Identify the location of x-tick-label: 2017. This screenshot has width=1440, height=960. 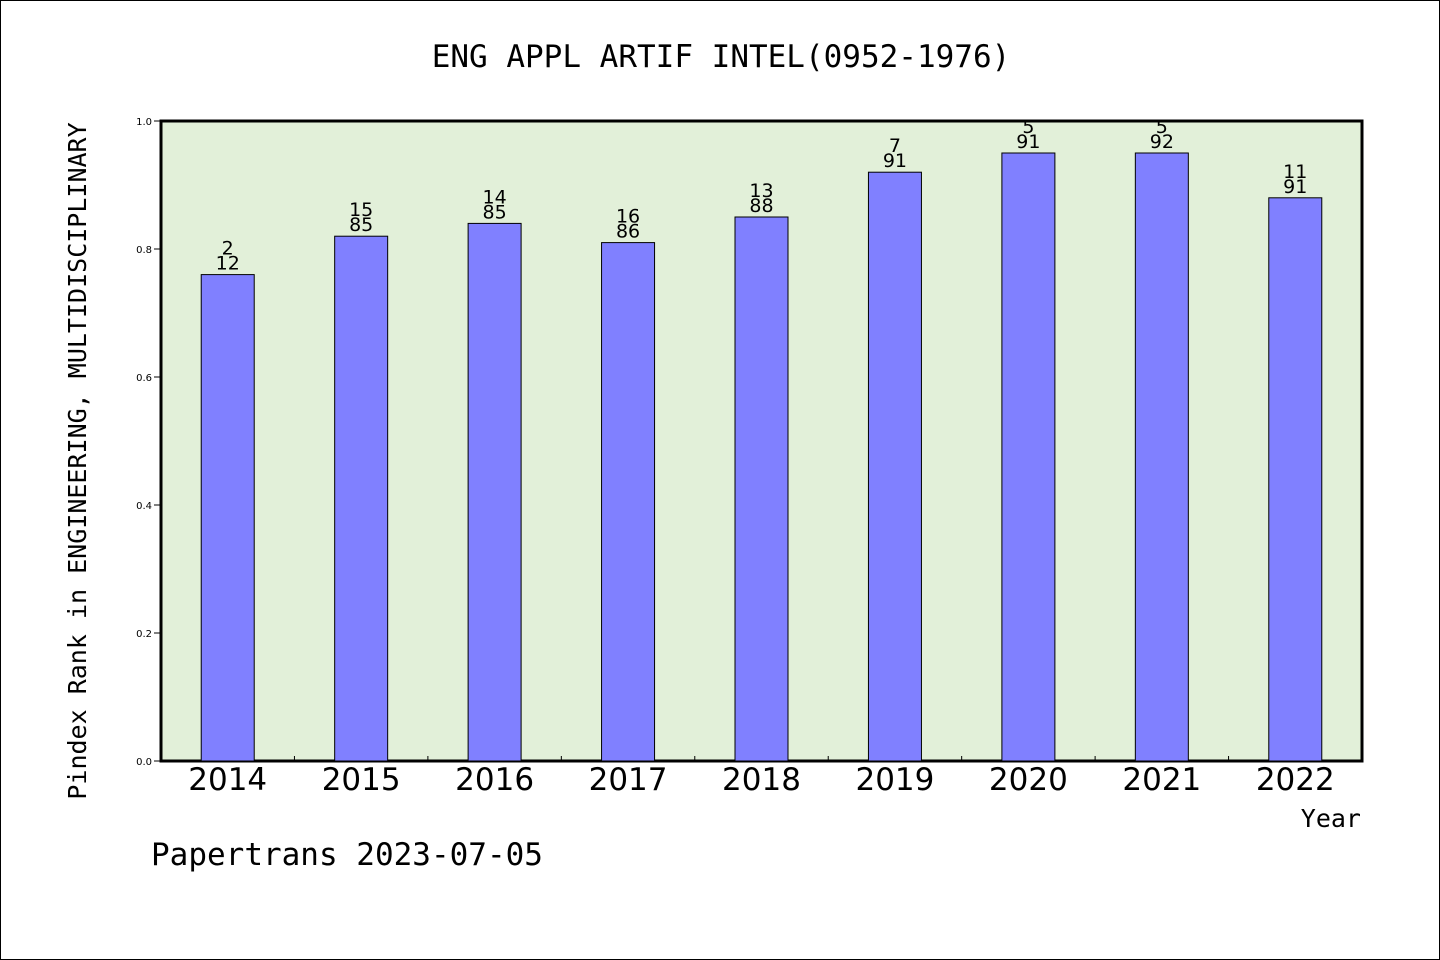
(628, 780).